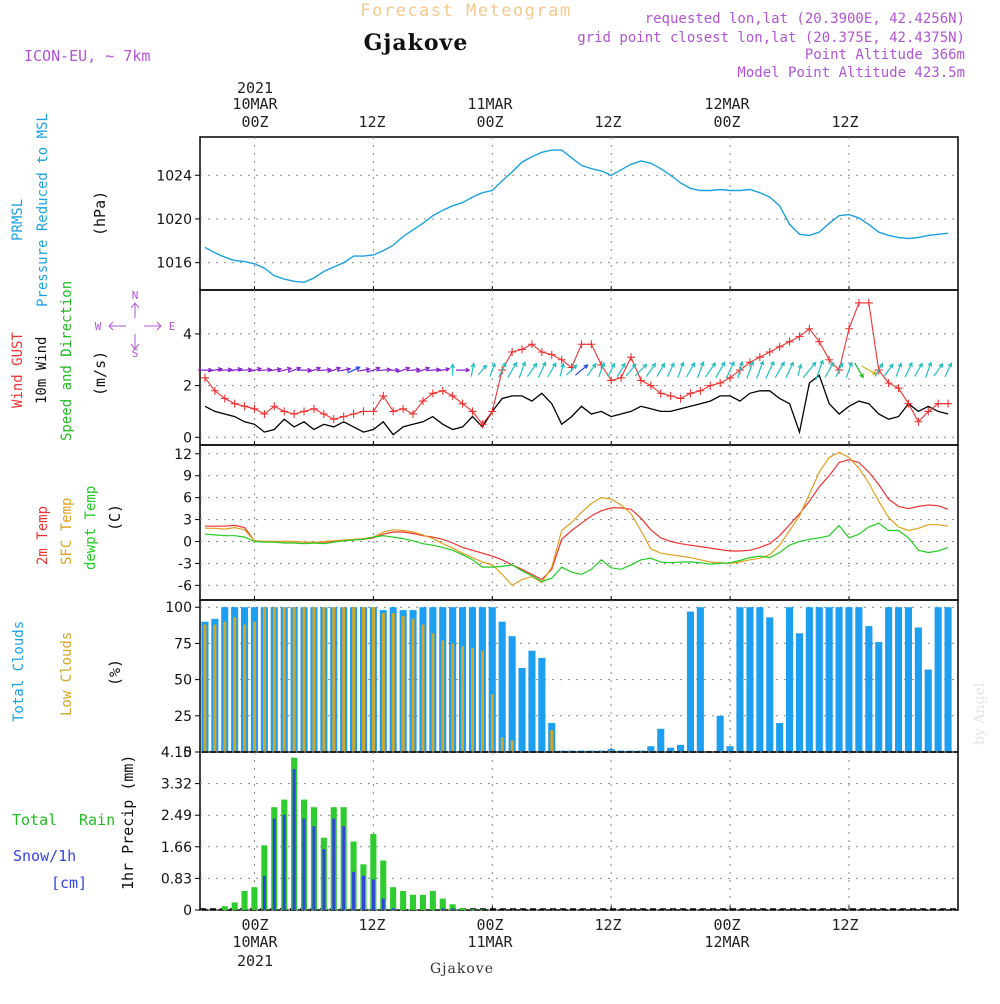 The width and height of the screenshot is (1000, 1004). What do you see at coordinates (100, 213) in the screenshot?
I see `pressure-ylabel: (hPa)` at bounding box center [100, 213].